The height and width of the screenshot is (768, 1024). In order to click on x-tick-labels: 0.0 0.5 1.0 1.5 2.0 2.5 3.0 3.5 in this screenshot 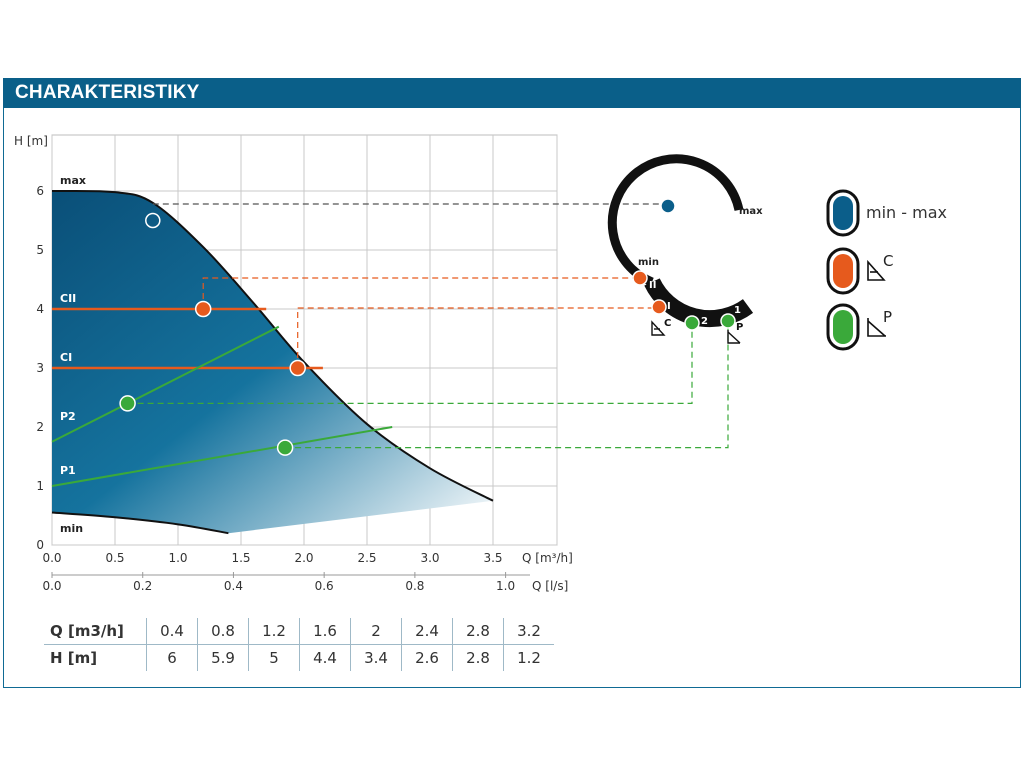, I will do `click(272, 558)`.